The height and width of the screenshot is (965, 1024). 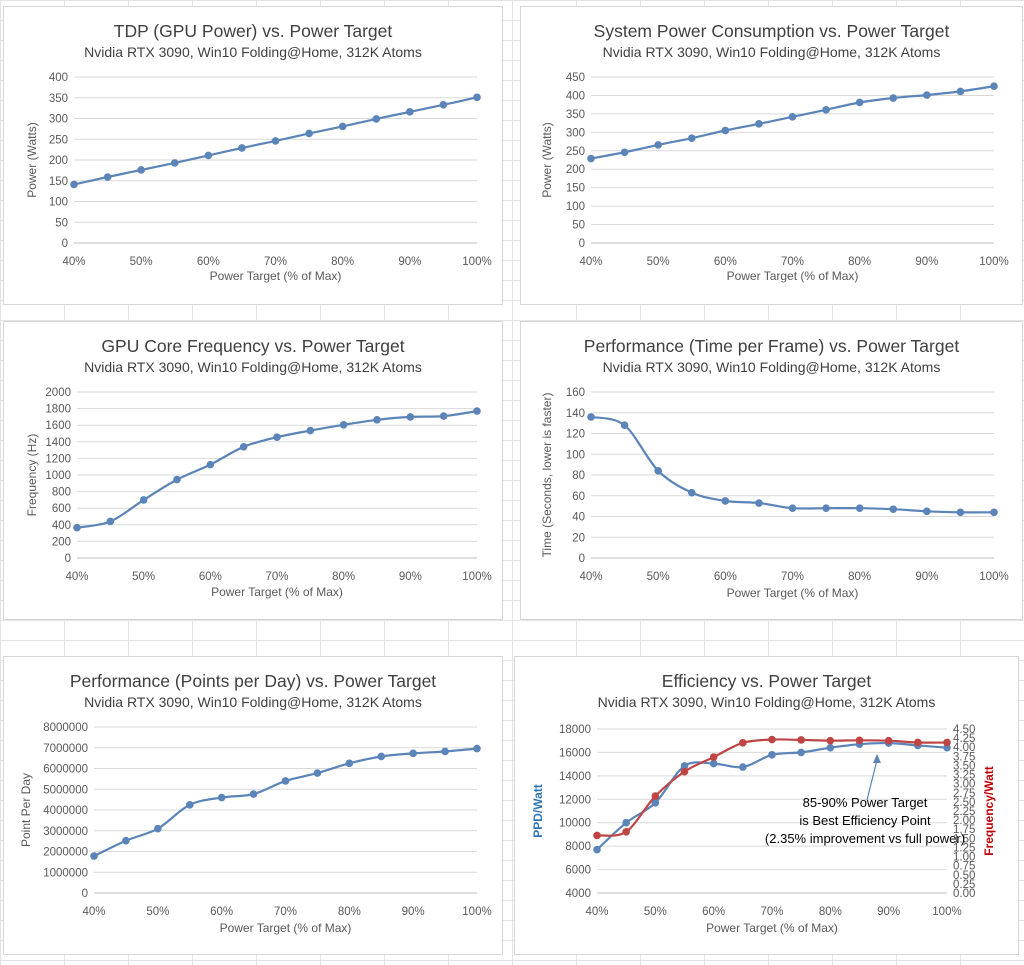 What do you see at coordinates (964, 876) in the screenshot?
I see `y2-tick-label: 0.50` at bounding box center [964, 876].